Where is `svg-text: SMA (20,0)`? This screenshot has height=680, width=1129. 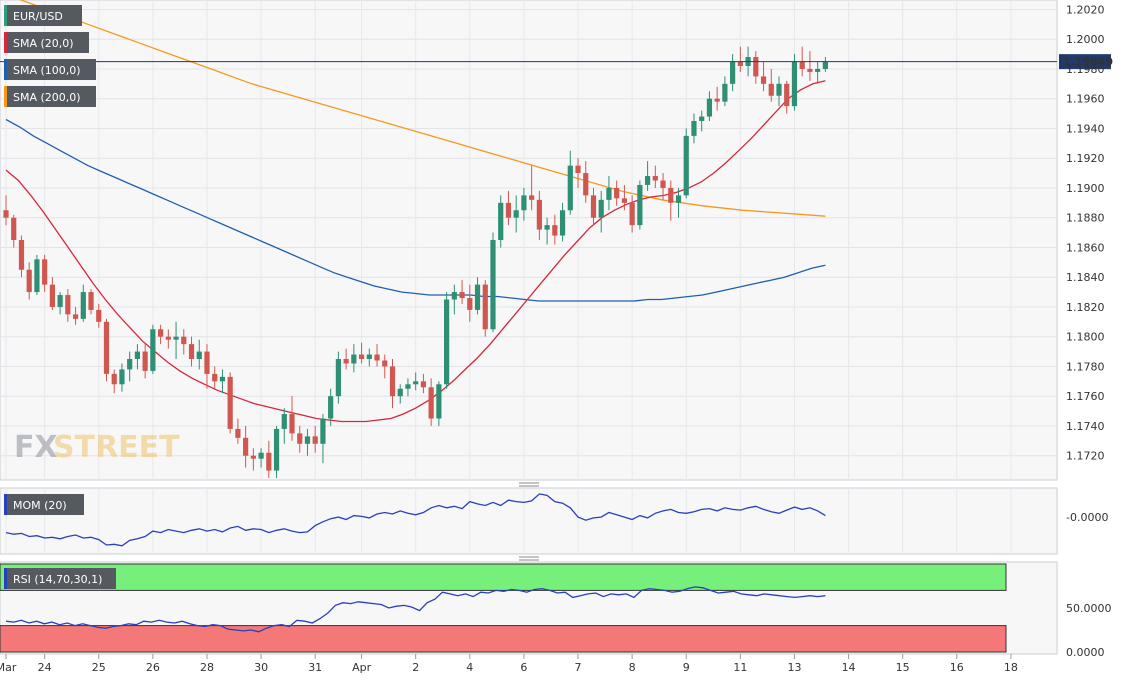 svg-text: SMA (20,0) is located at coordinates (43, 43).